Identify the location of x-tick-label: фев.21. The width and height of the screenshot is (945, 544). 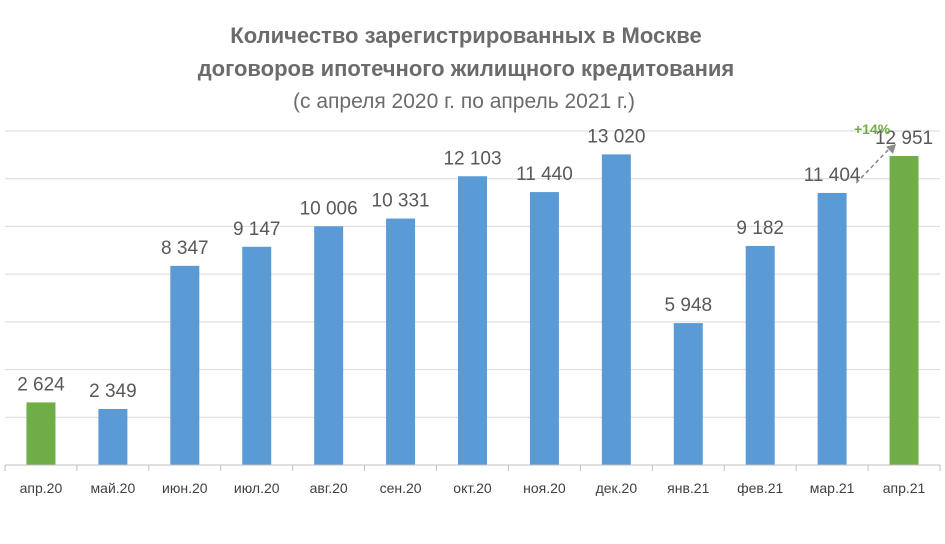
(760, 488).